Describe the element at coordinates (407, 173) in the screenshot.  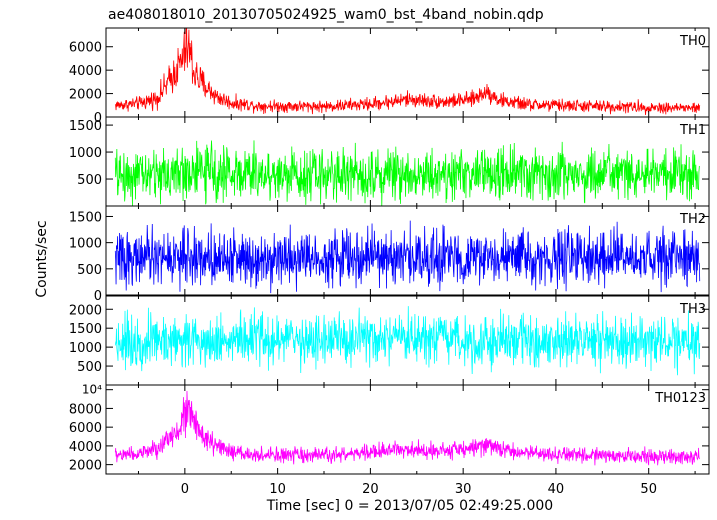
I see `series-line-th1` at that location.